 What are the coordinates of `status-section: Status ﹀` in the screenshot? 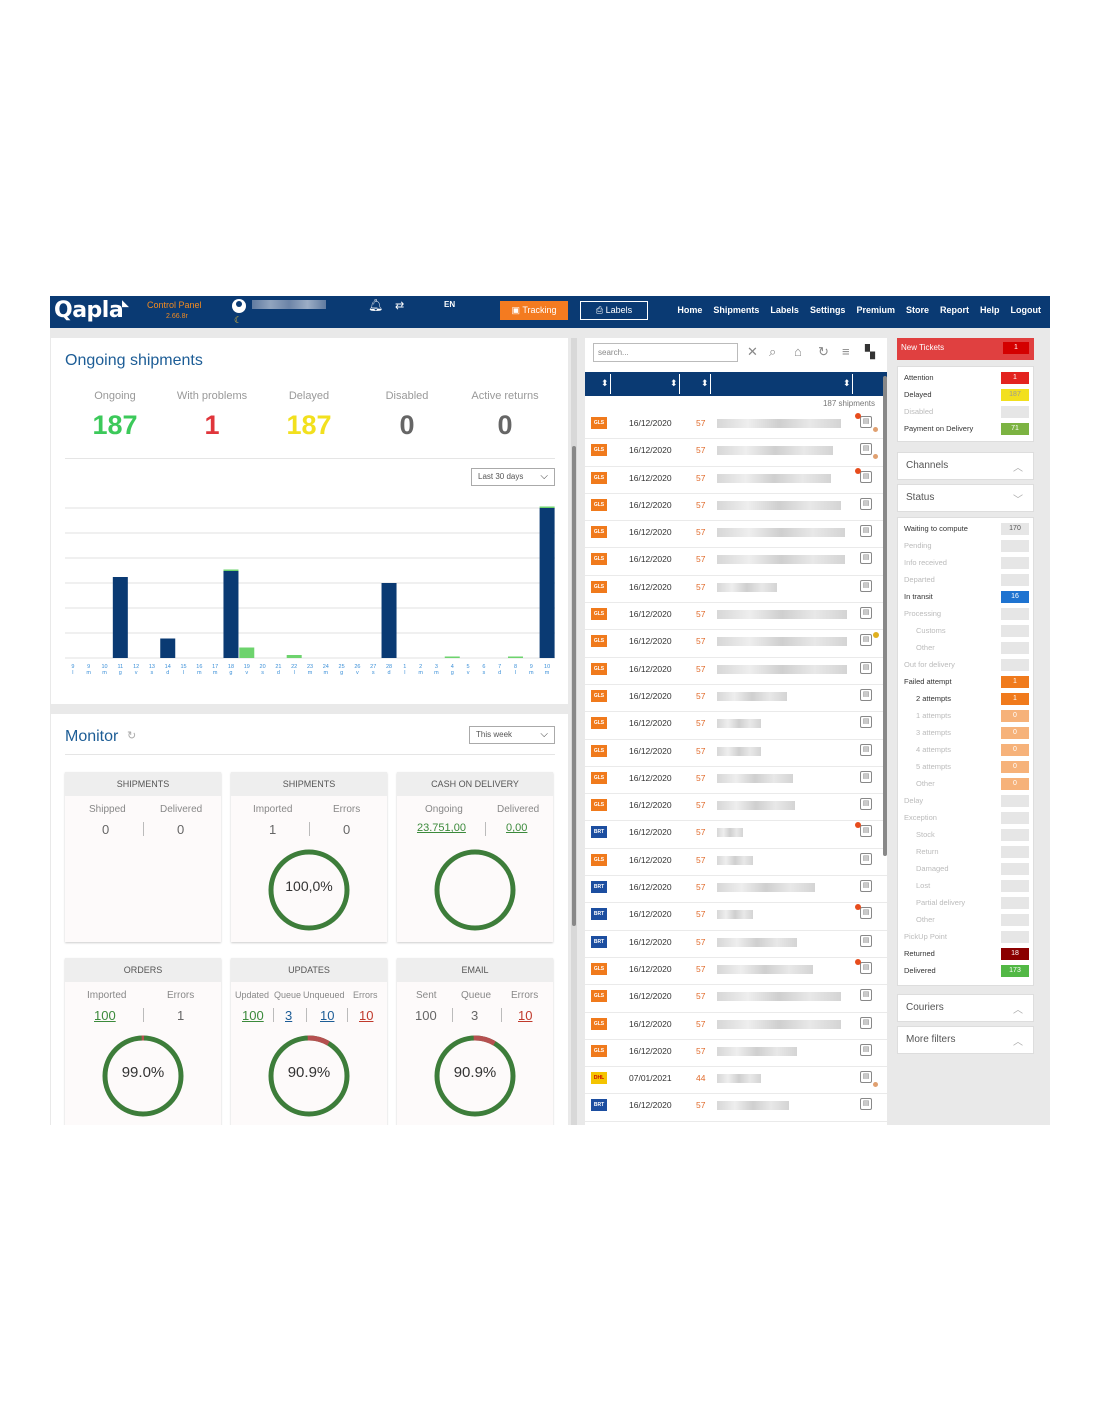 It's located at (965, 498).